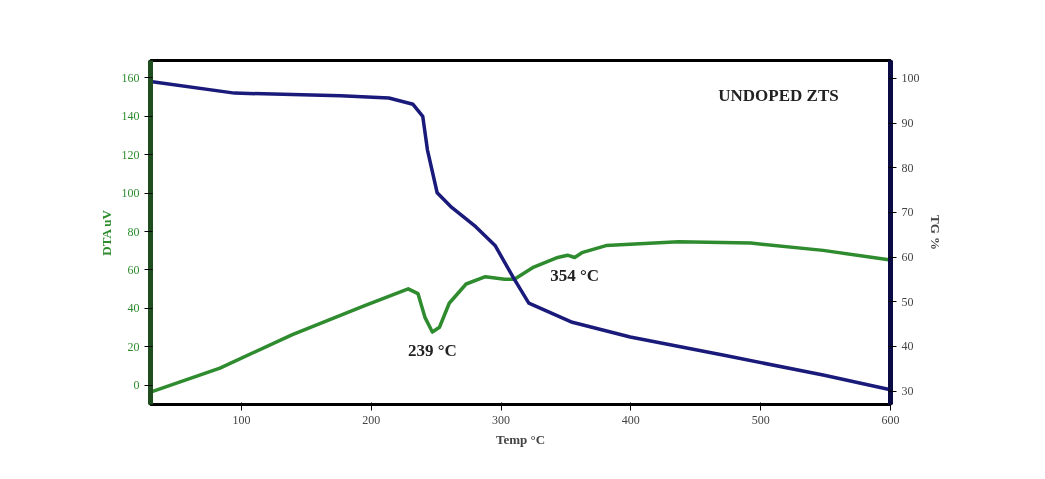 Image resolution: width=1045 pixels, height=479 pixels. Describe the element at coordinates (136, 385) in the screenshot. I see `y-tick-label: 0` at that location.